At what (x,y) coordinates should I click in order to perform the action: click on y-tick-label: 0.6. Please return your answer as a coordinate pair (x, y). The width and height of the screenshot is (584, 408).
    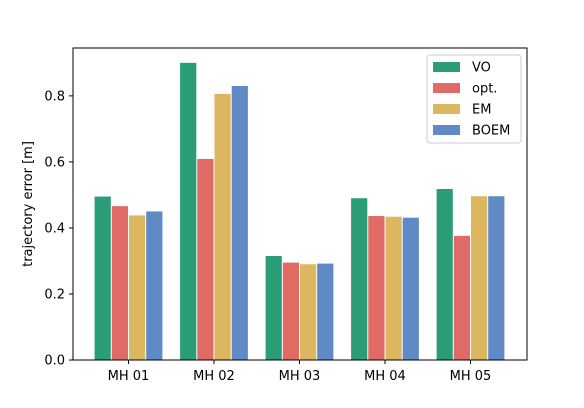
    Looking at the image, I should click on (54, 162).